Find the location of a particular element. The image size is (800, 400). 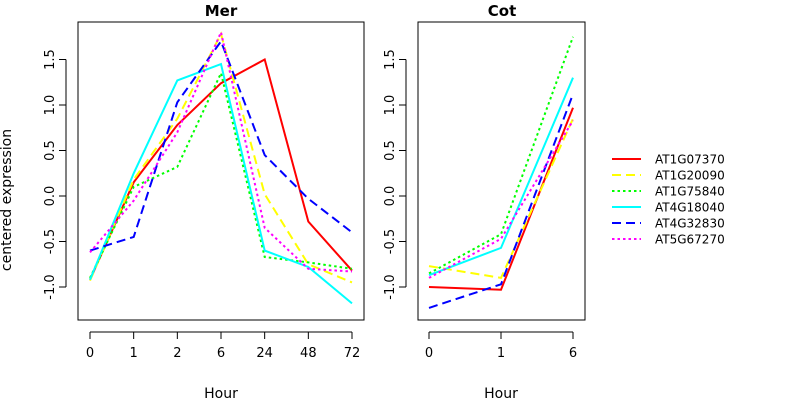

y-tick-label-mer: -1.0 is located at coordinates (50, 286).